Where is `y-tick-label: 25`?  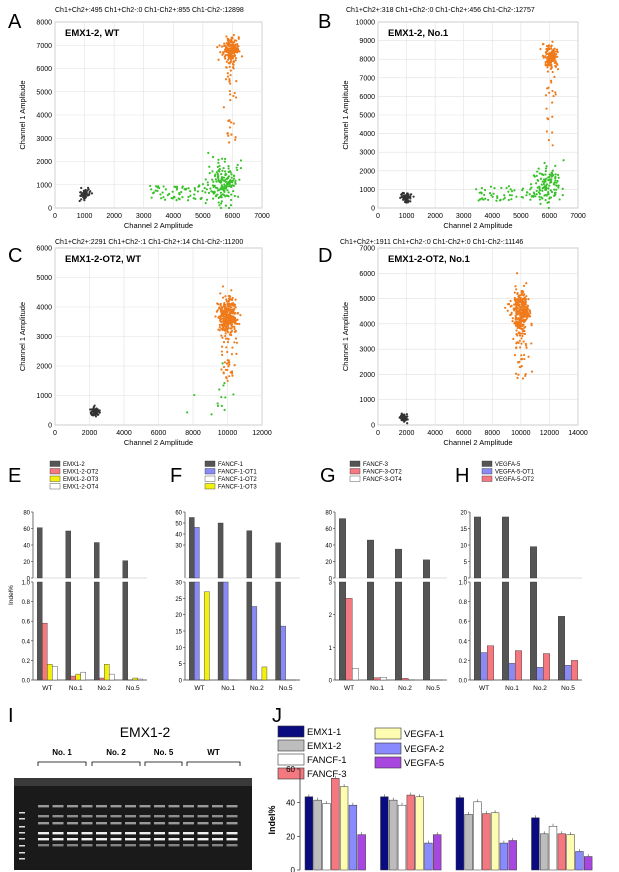 y-tick-label: 25 is located at coordinates (178, 600).